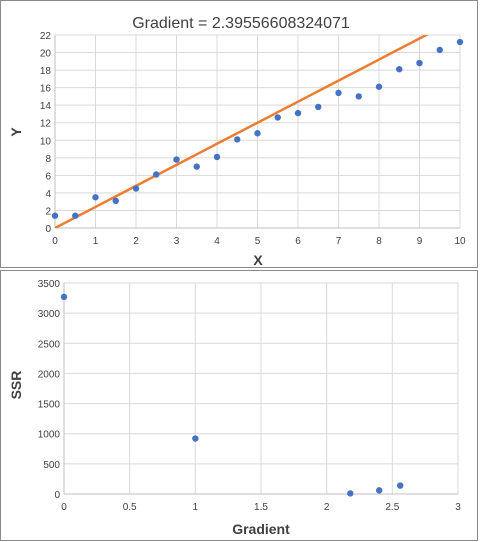 The image size is (480, 542). I want to click on y-tick-label: 12, so click(46, 124).